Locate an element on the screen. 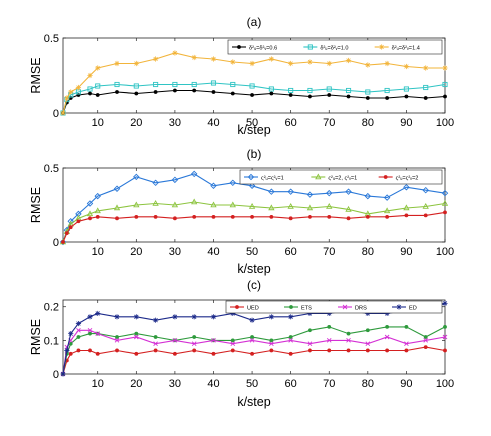 This screenshot has height=436, width=491. x-tick-label: 20 is located at coordinates (136, 252).